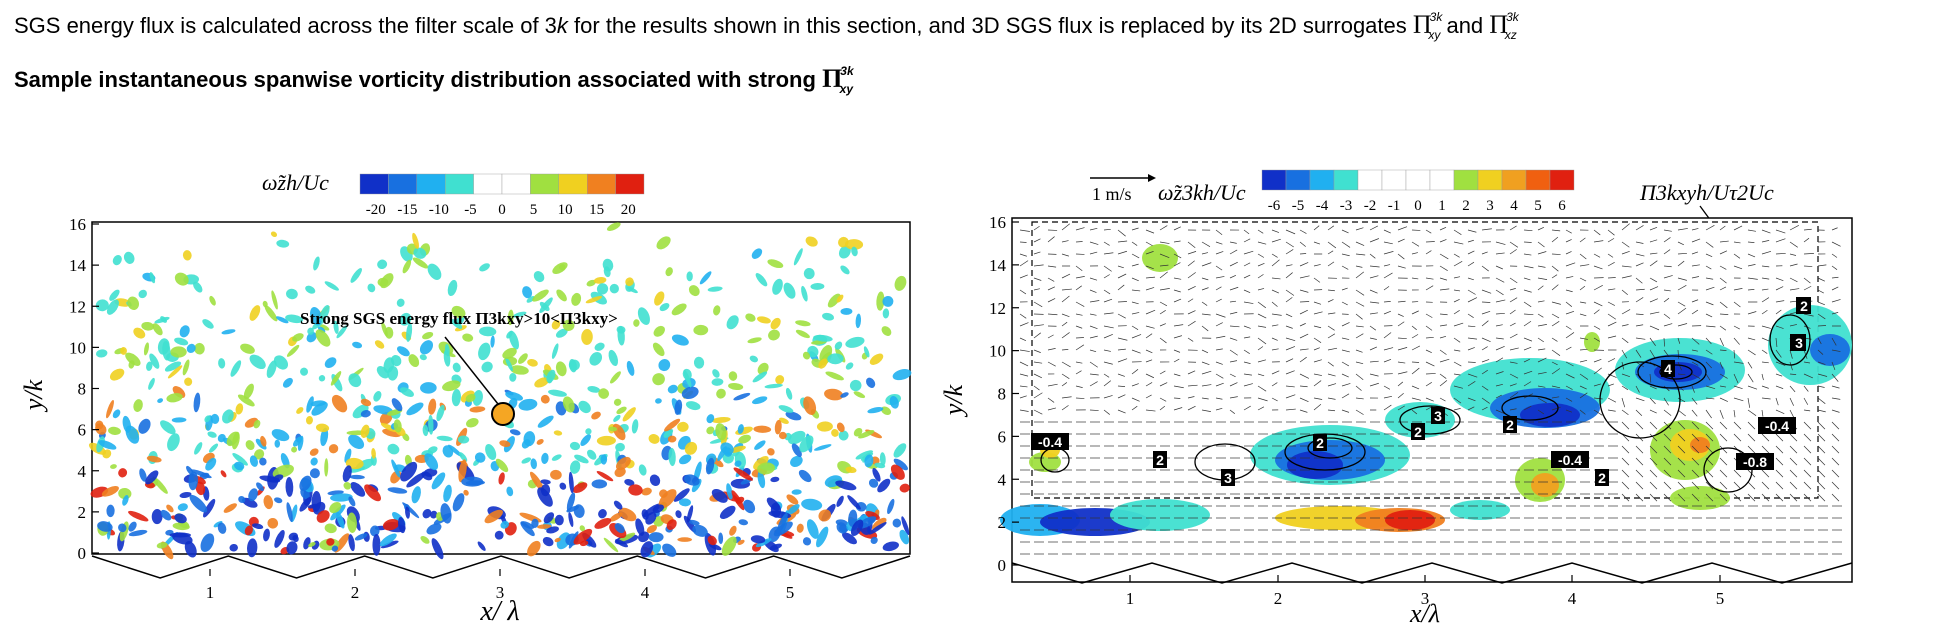  I want to click on left-y-tick-label: 8, so click(82, 389).